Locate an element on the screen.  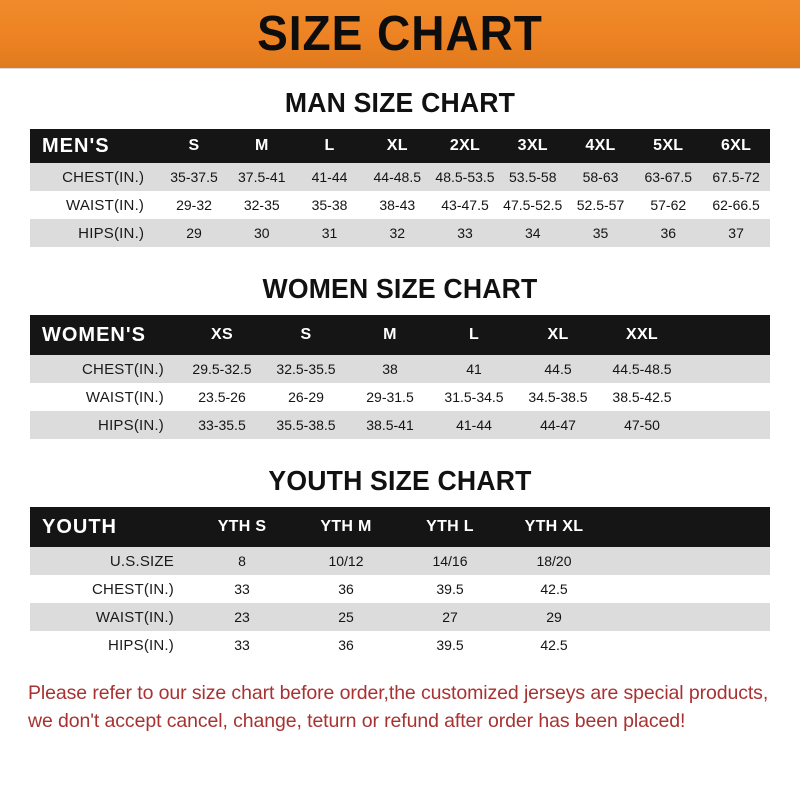
cell-value: 29-31.5 is located at coordinates (390, 397).